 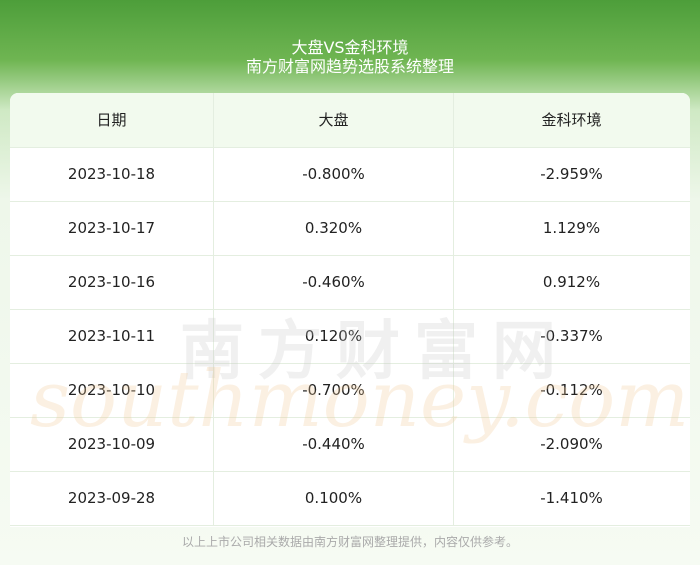 I want to click on table-cell: 0.120%, so click(x=333, y=336).